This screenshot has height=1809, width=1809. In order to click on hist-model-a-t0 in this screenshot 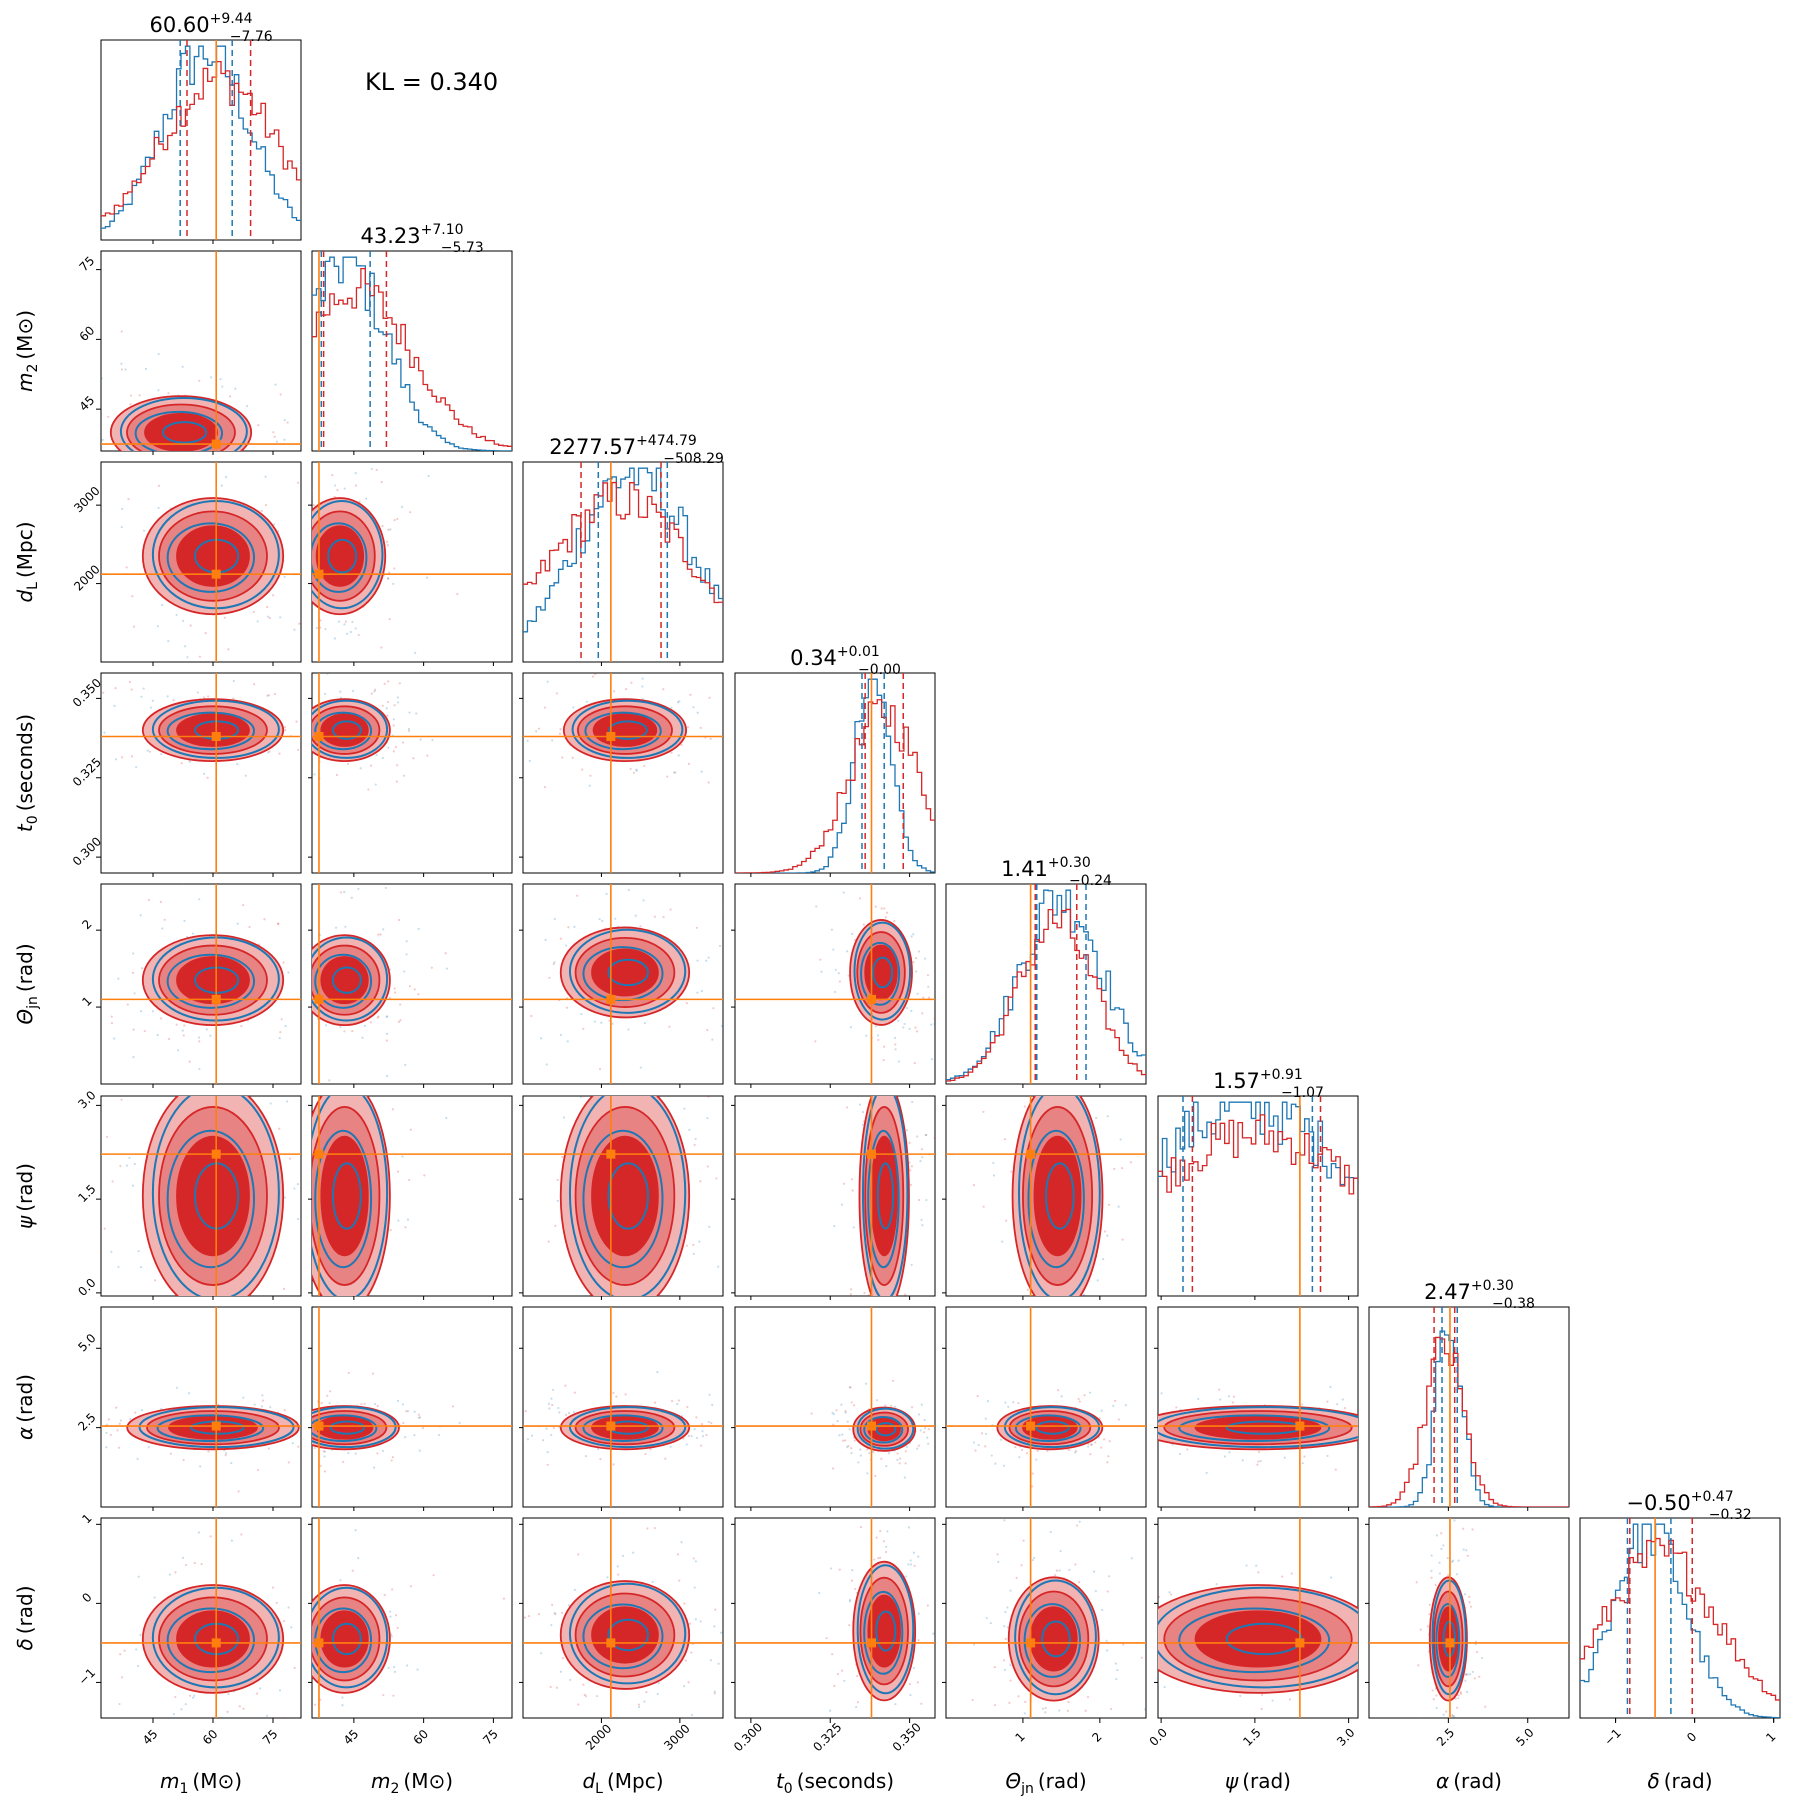, I will do `click(835, 775)`.